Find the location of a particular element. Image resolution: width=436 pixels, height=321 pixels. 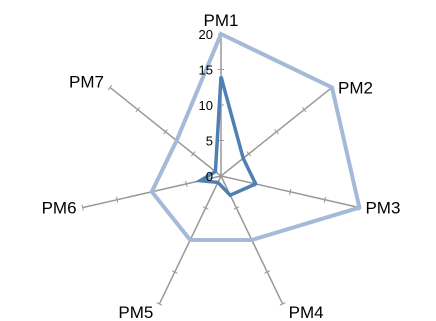

tick-label: 20 is located at coordinates (206, 34).